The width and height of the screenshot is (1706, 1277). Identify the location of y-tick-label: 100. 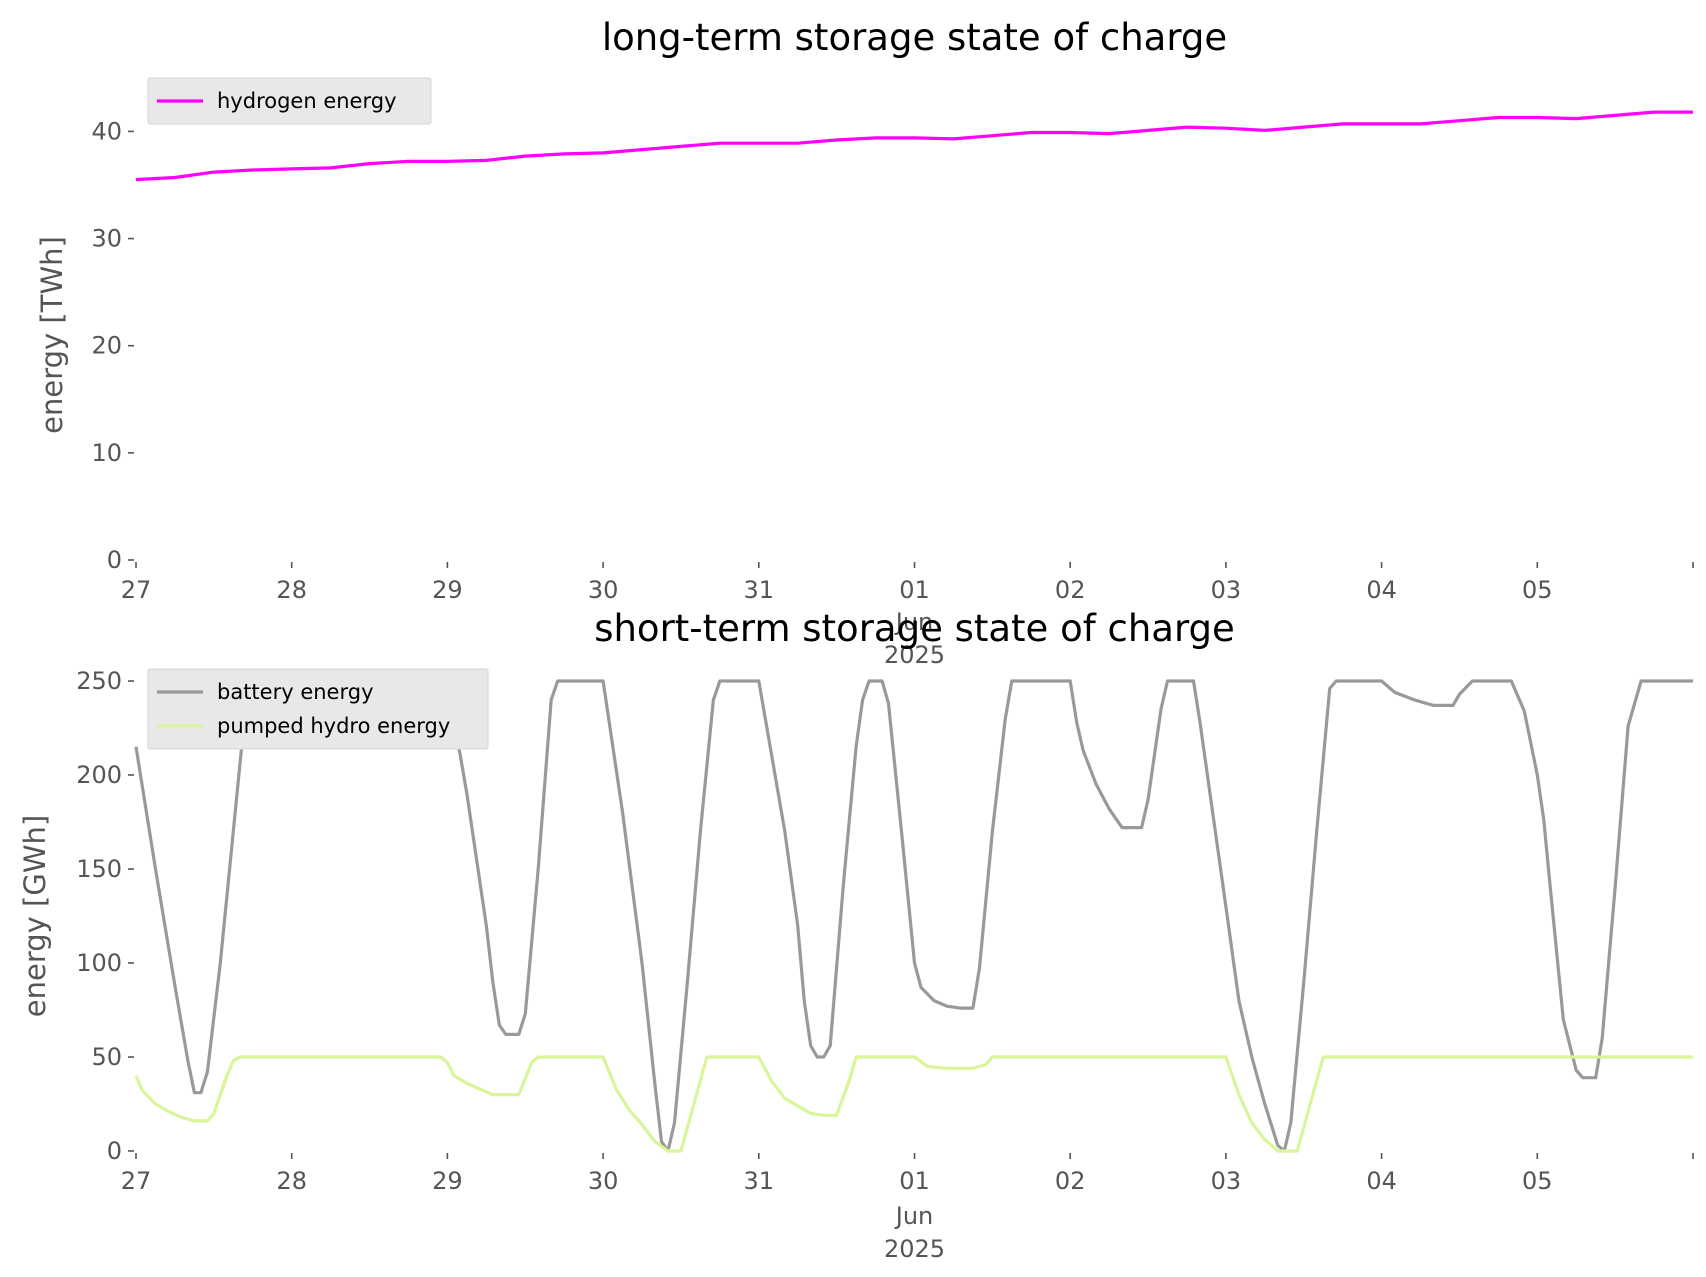
(99, 963).